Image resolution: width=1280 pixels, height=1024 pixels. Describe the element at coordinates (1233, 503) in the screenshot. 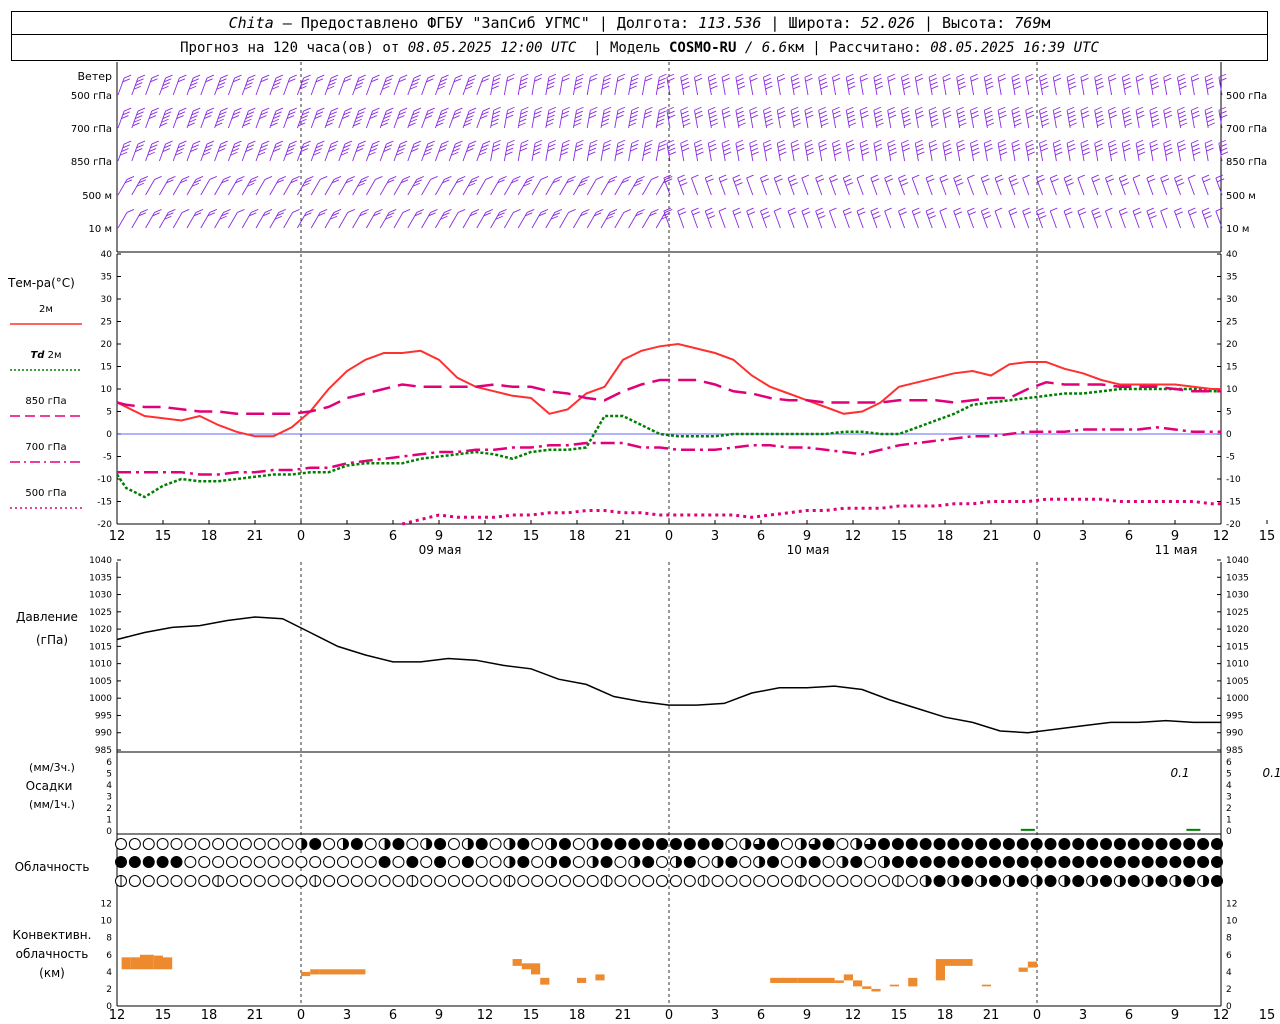

I see `temp-tick-label-right: -15` at that location.